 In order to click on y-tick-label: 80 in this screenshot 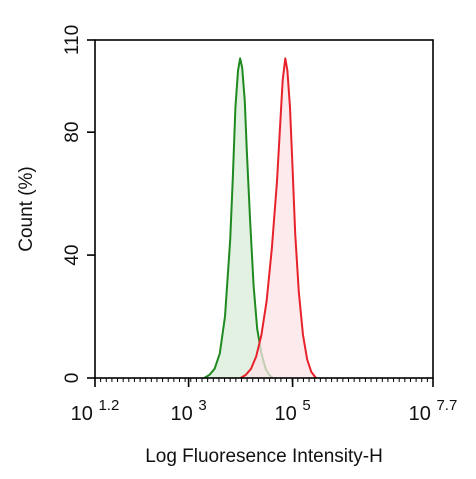, I will do `click(72, 132)`.